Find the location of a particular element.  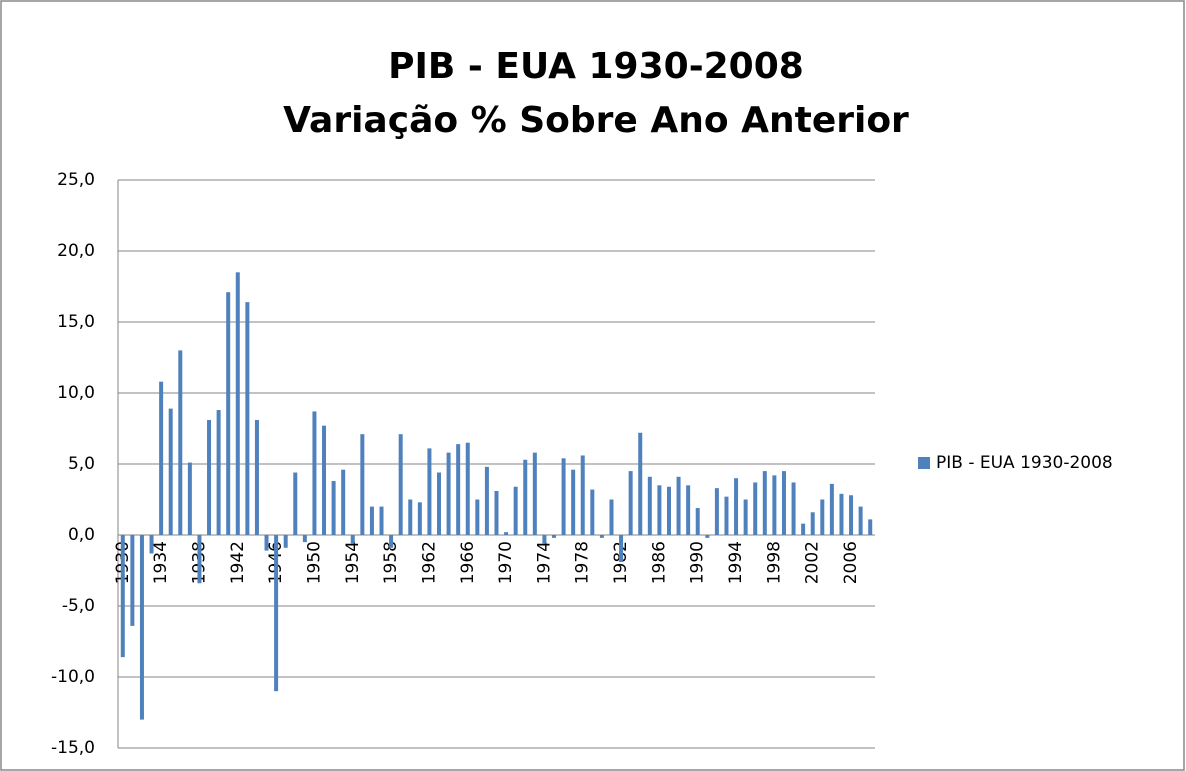

y-tick-label: -10,0 is located at coordinates (73, 677).